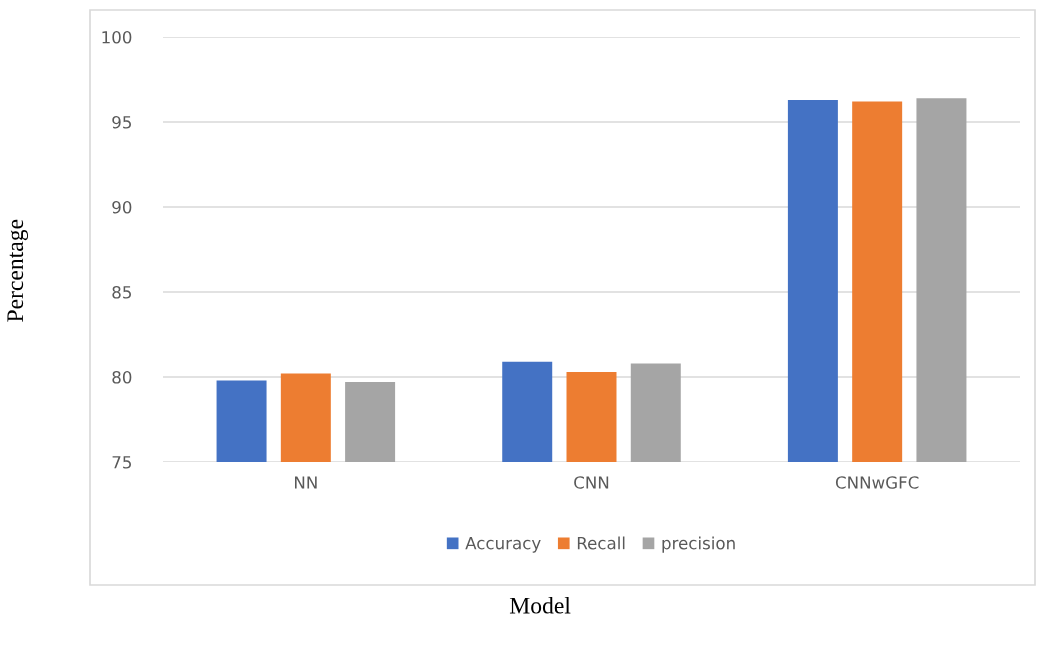  What do you see at coordinates (122, 377) in the screenshot?
I see `y-tick-label: 80` at bounding box center [122, 377].